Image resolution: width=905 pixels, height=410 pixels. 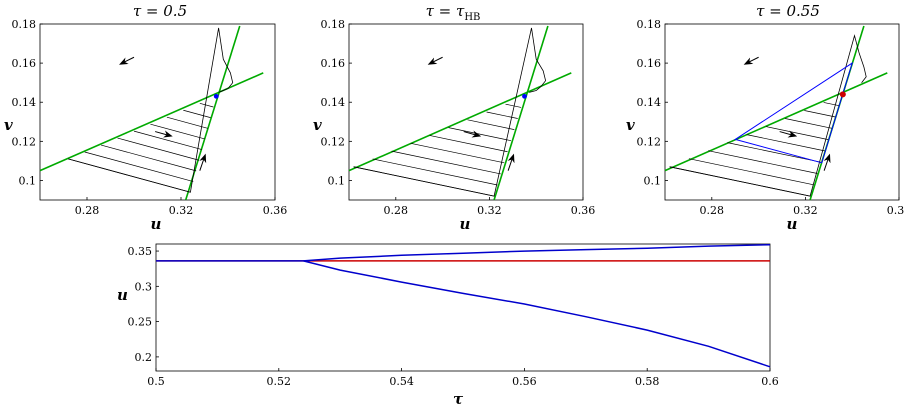 I want to click on y-tick-label: 0.2, so click(x=144, y=357).